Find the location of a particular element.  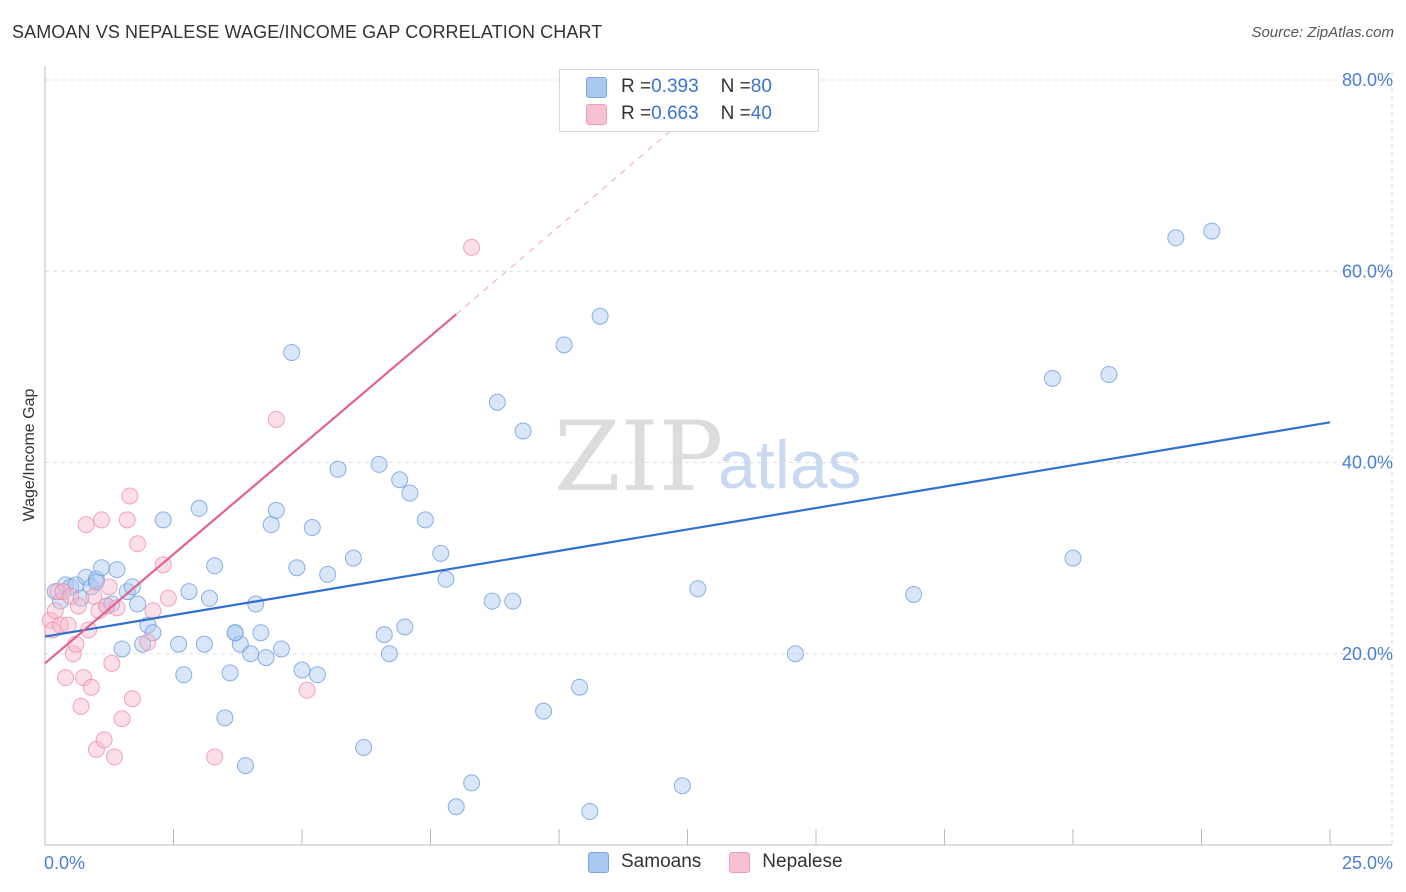

watermark-atlas: atlas is located at coordinates (790, 465).